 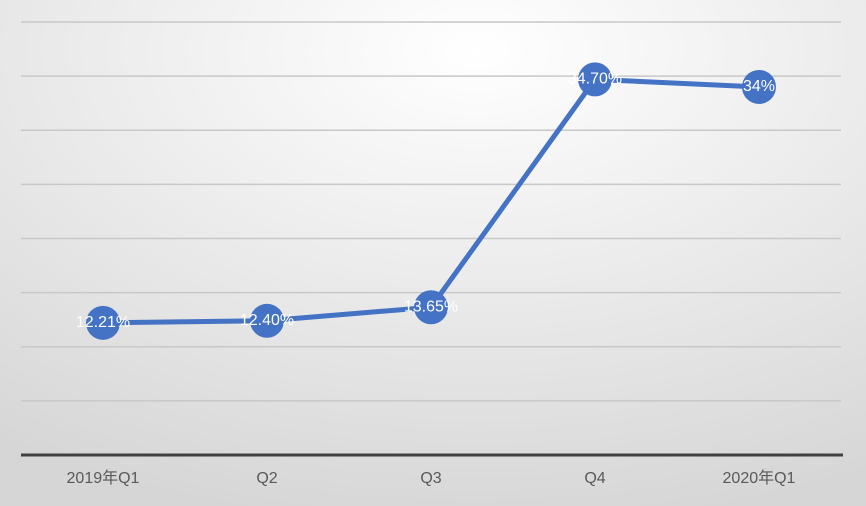 What do you see at coordinates (103, 478) in the screenshot?
I see `x-tick-label: 2019年Q1` at bounding box center [103, 478].